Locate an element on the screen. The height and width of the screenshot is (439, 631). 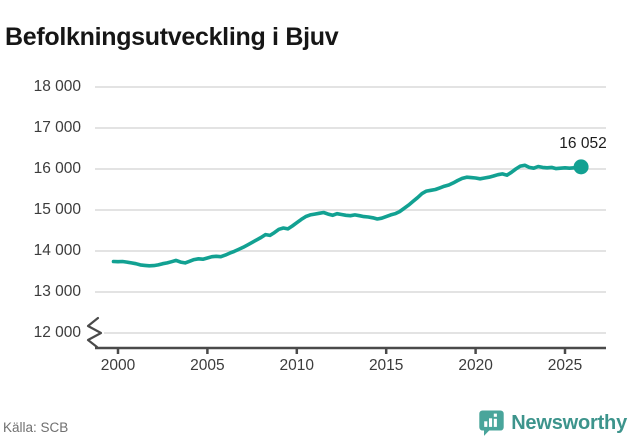
x-tick-label: 2015 is located at coordinates (386, 365).